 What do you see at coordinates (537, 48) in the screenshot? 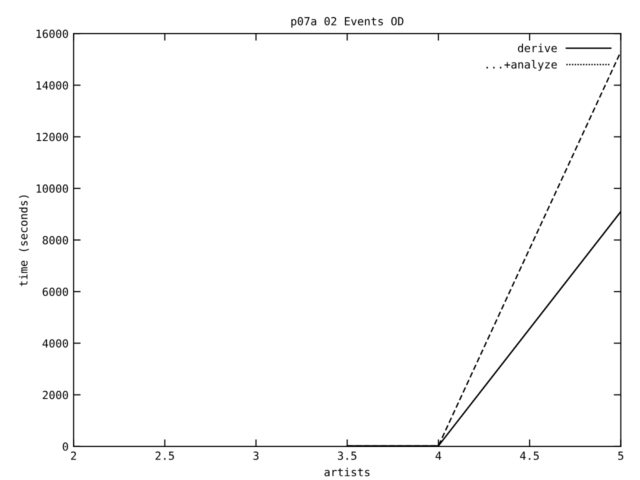
I see `legend-label: derive` at bounding box center [537, 48].